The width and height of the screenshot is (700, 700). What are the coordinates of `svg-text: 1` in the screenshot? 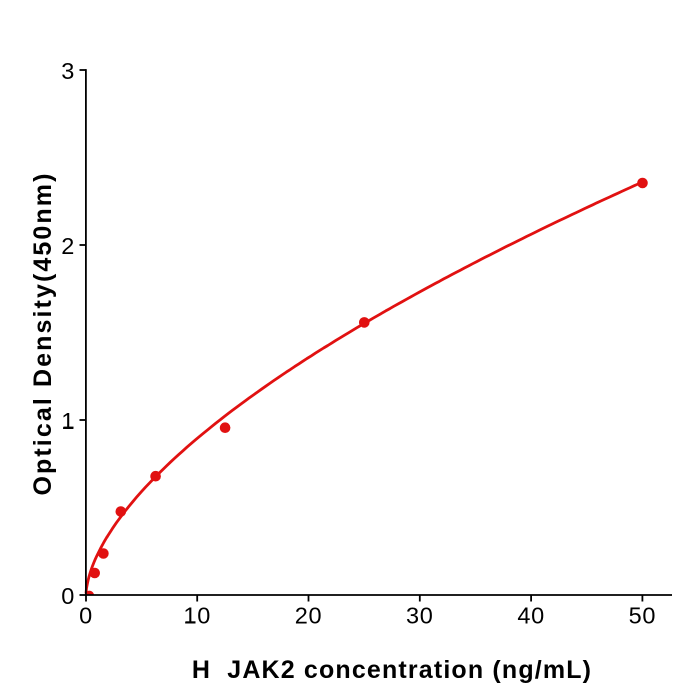 It's located at (68, 421).